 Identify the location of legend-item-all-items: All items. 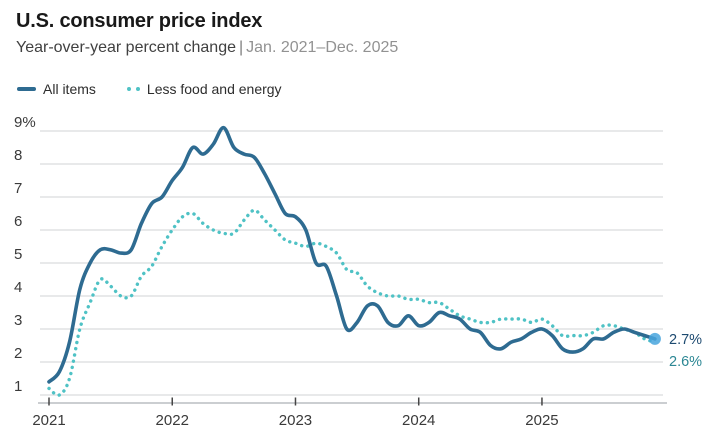
(56, 89).